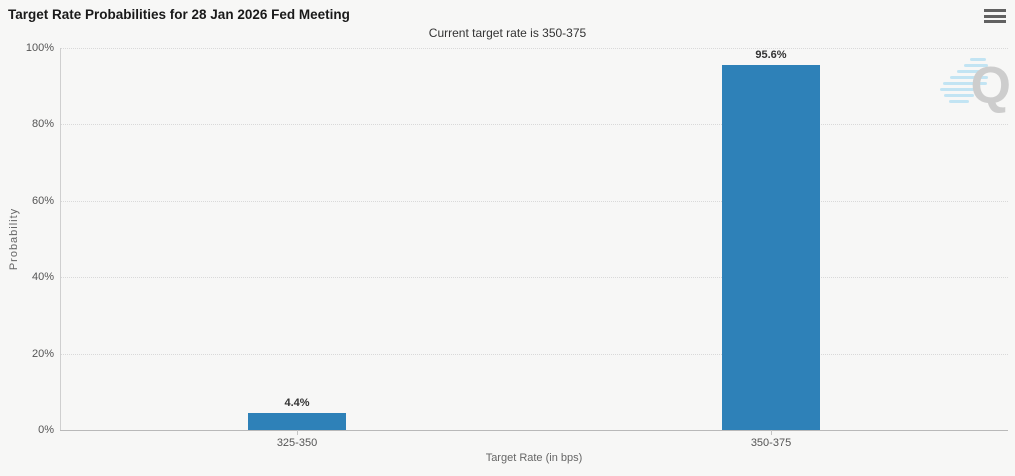  Describe the element at coordinates (534, 458) in the screenshot. I see `x-axis-title: Target Rate (in bps)` at that location.